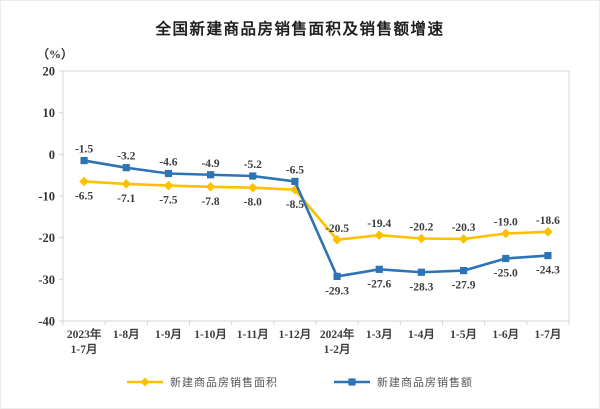 The image size is (600, 409). Describe the element at coordinates (253, 203) in the screenshot. I see `data-label: -8.0` at that location.